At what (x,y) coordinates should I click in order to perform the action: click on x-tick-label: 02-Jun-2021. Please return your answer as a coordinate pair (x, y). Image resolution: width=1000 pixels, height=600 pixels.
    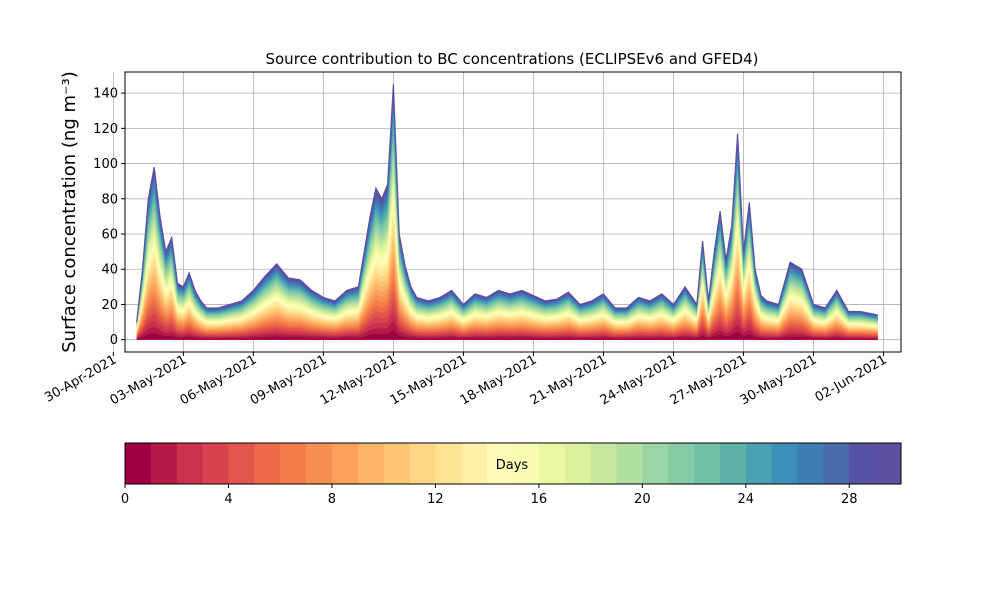
    Looking at the image, I should click on (851, 378).